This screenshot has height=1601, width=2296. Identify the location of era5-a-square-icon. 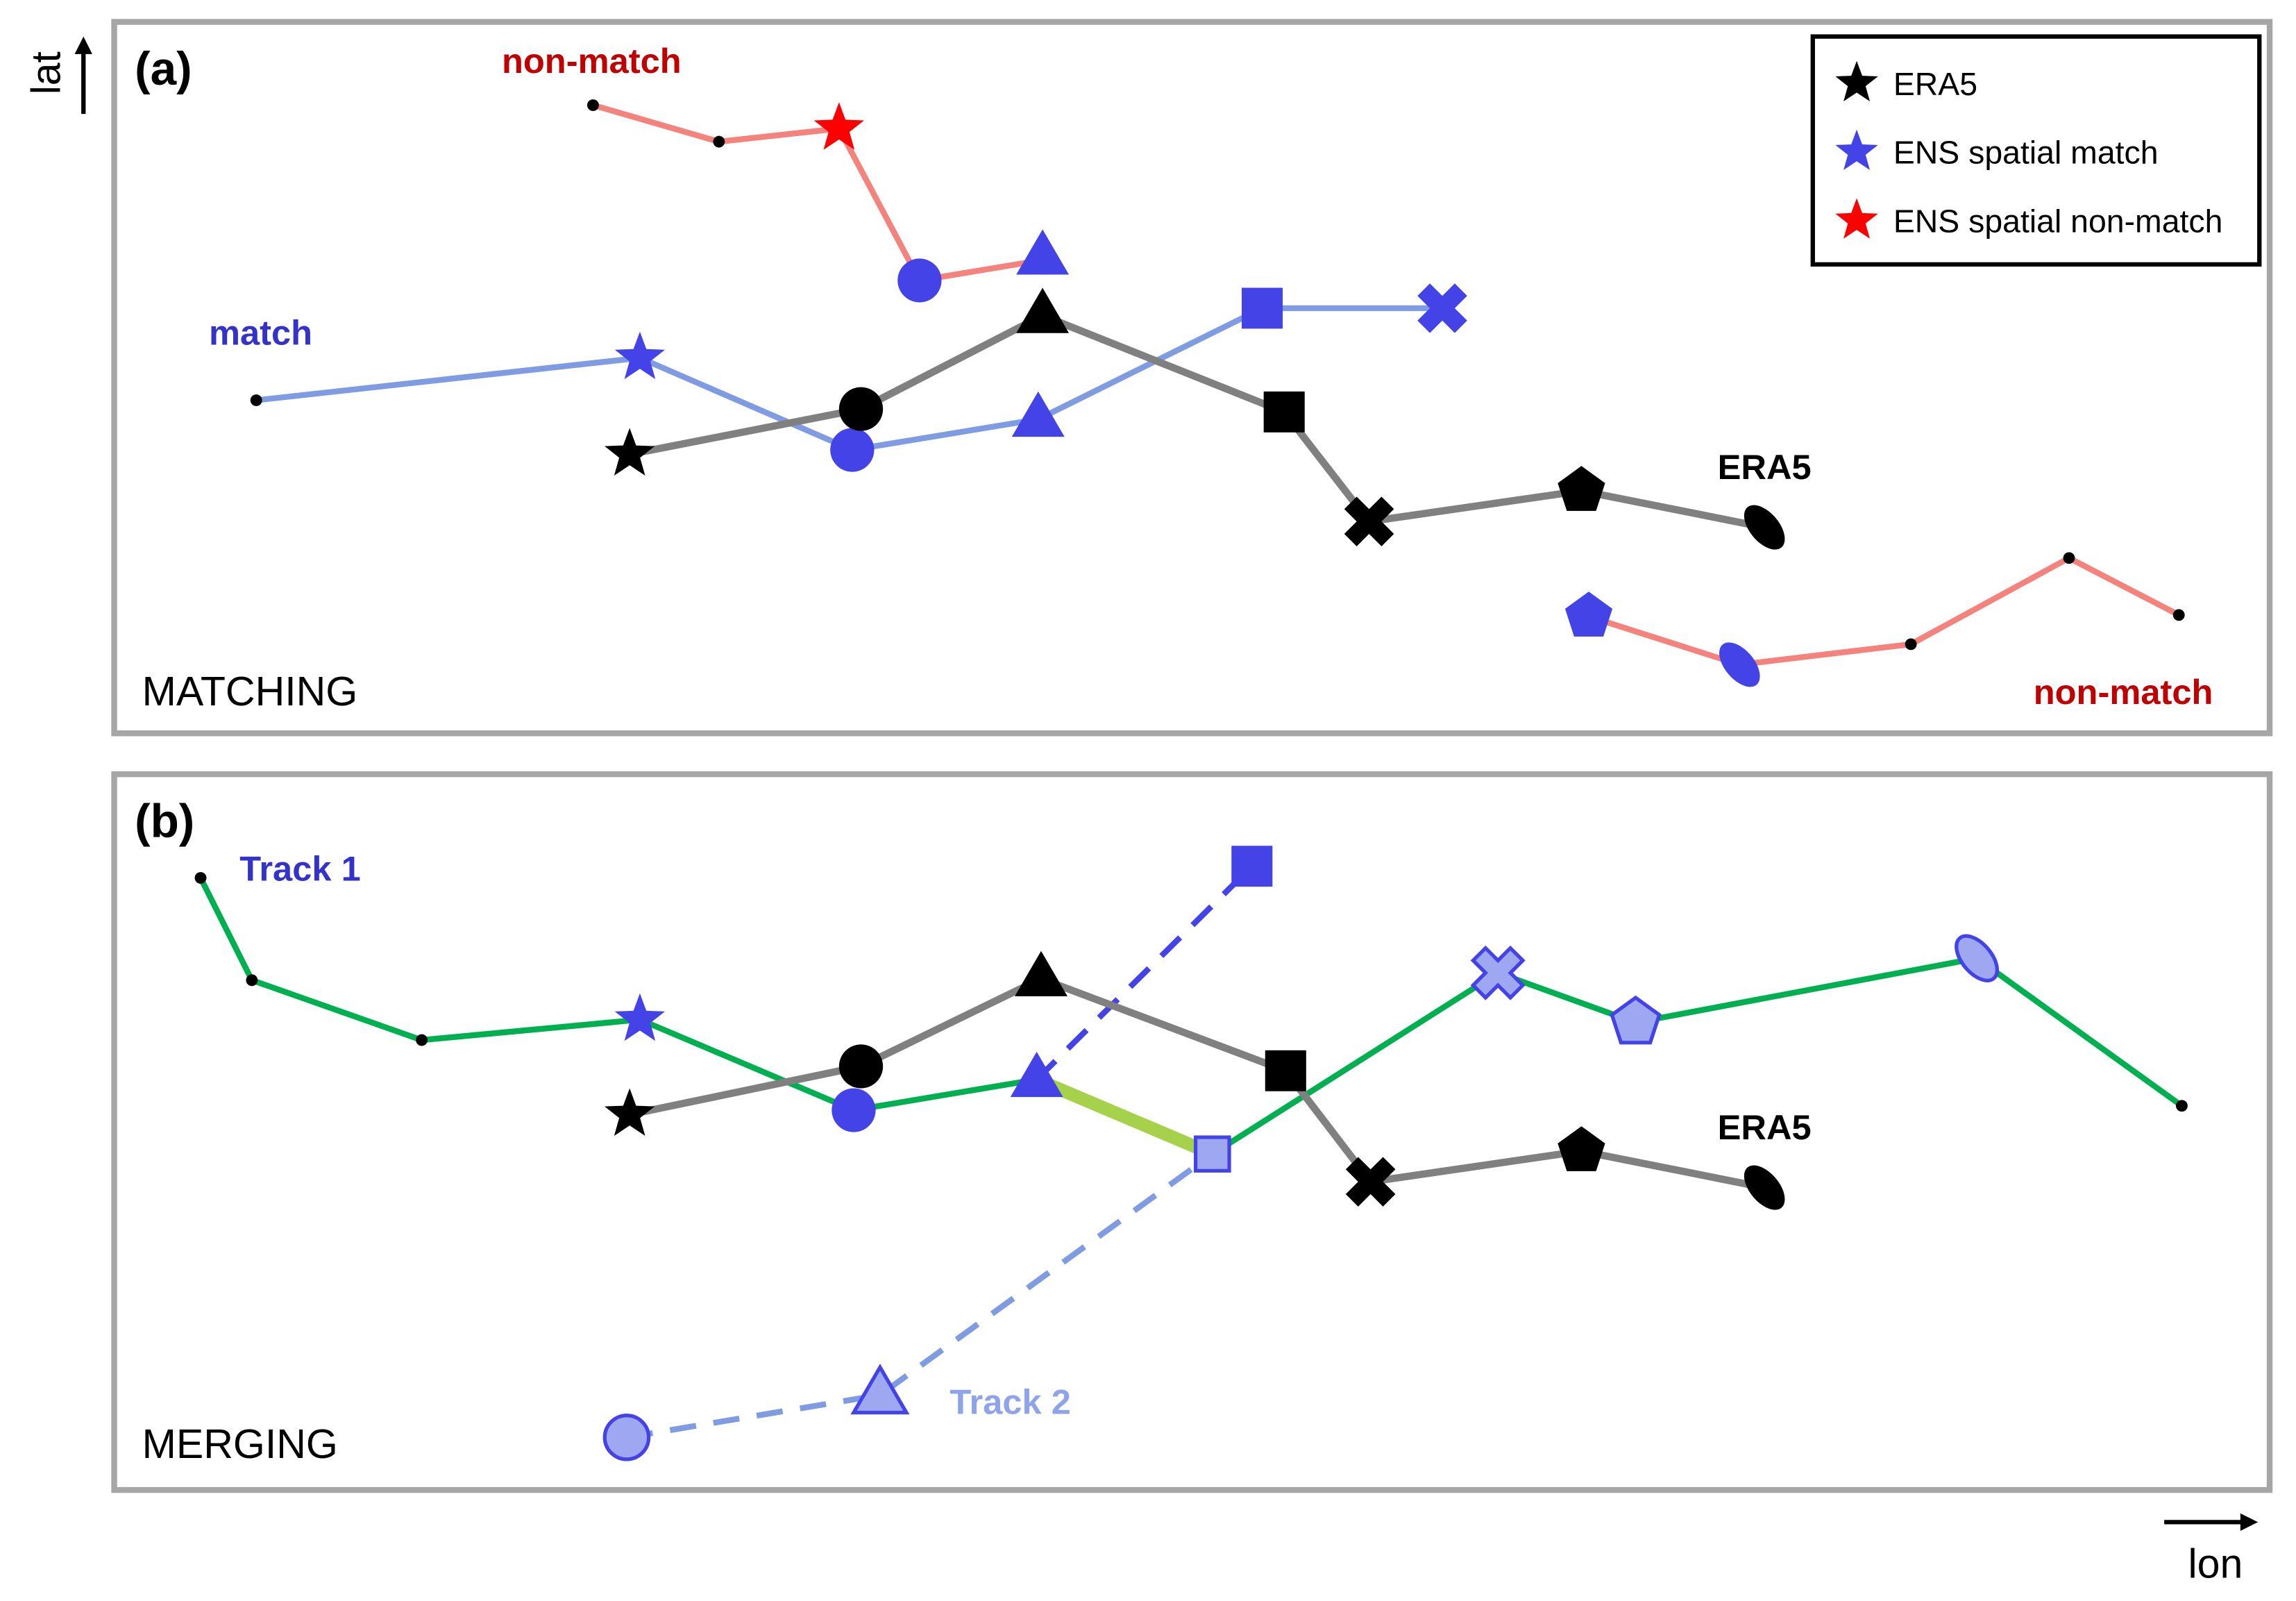
(1284, 412).